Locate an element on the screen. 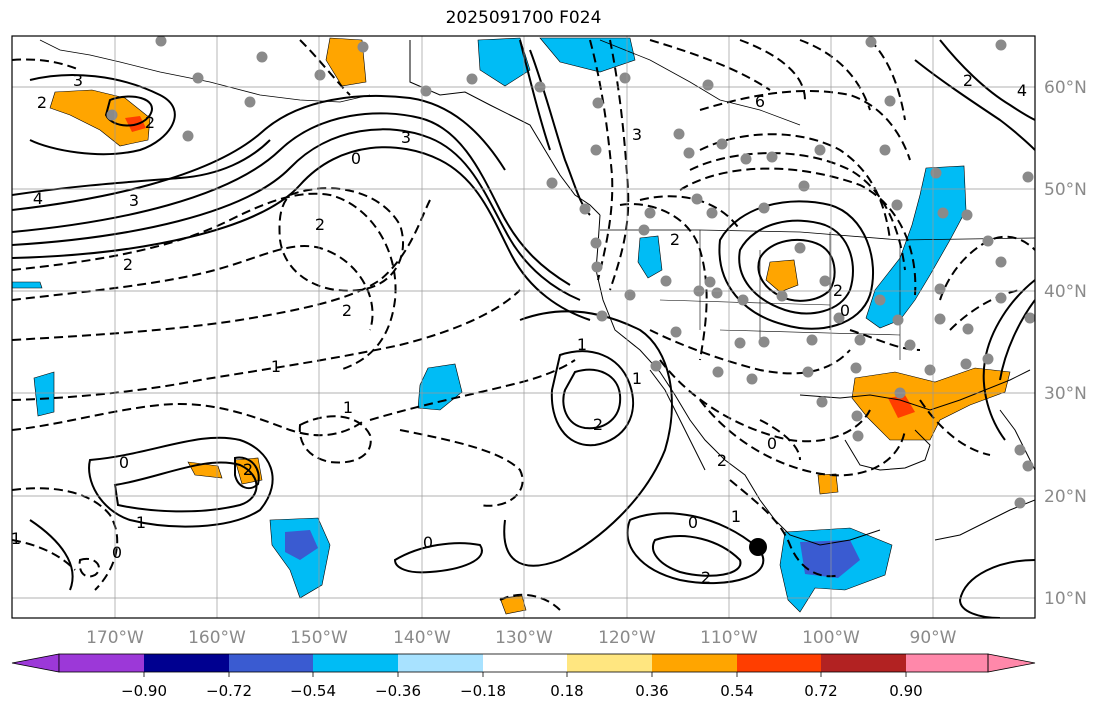  colorbar-tick-label: −0.18 is located at coordinates (483, 691).